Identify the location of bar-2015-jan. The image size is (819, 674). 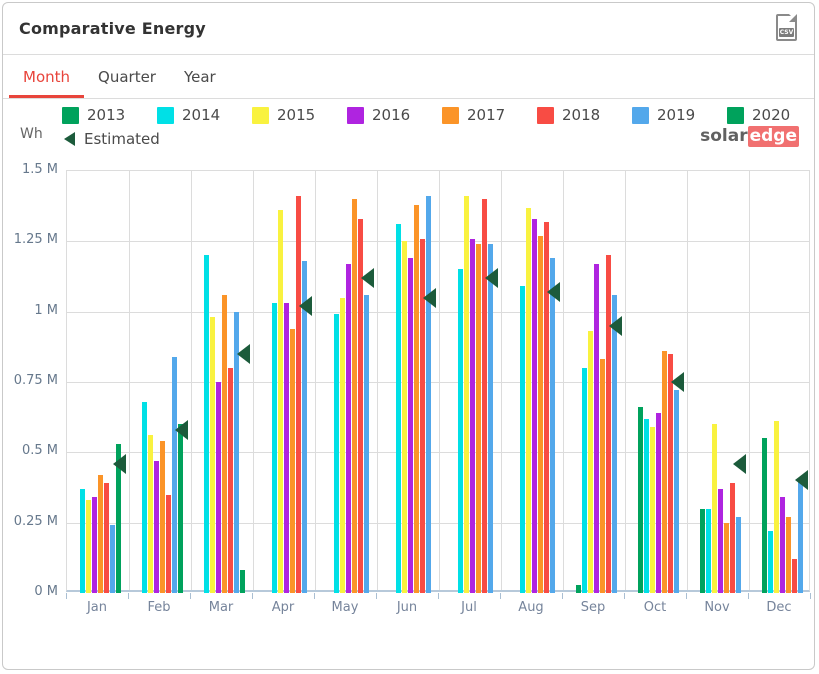
(88, 546).